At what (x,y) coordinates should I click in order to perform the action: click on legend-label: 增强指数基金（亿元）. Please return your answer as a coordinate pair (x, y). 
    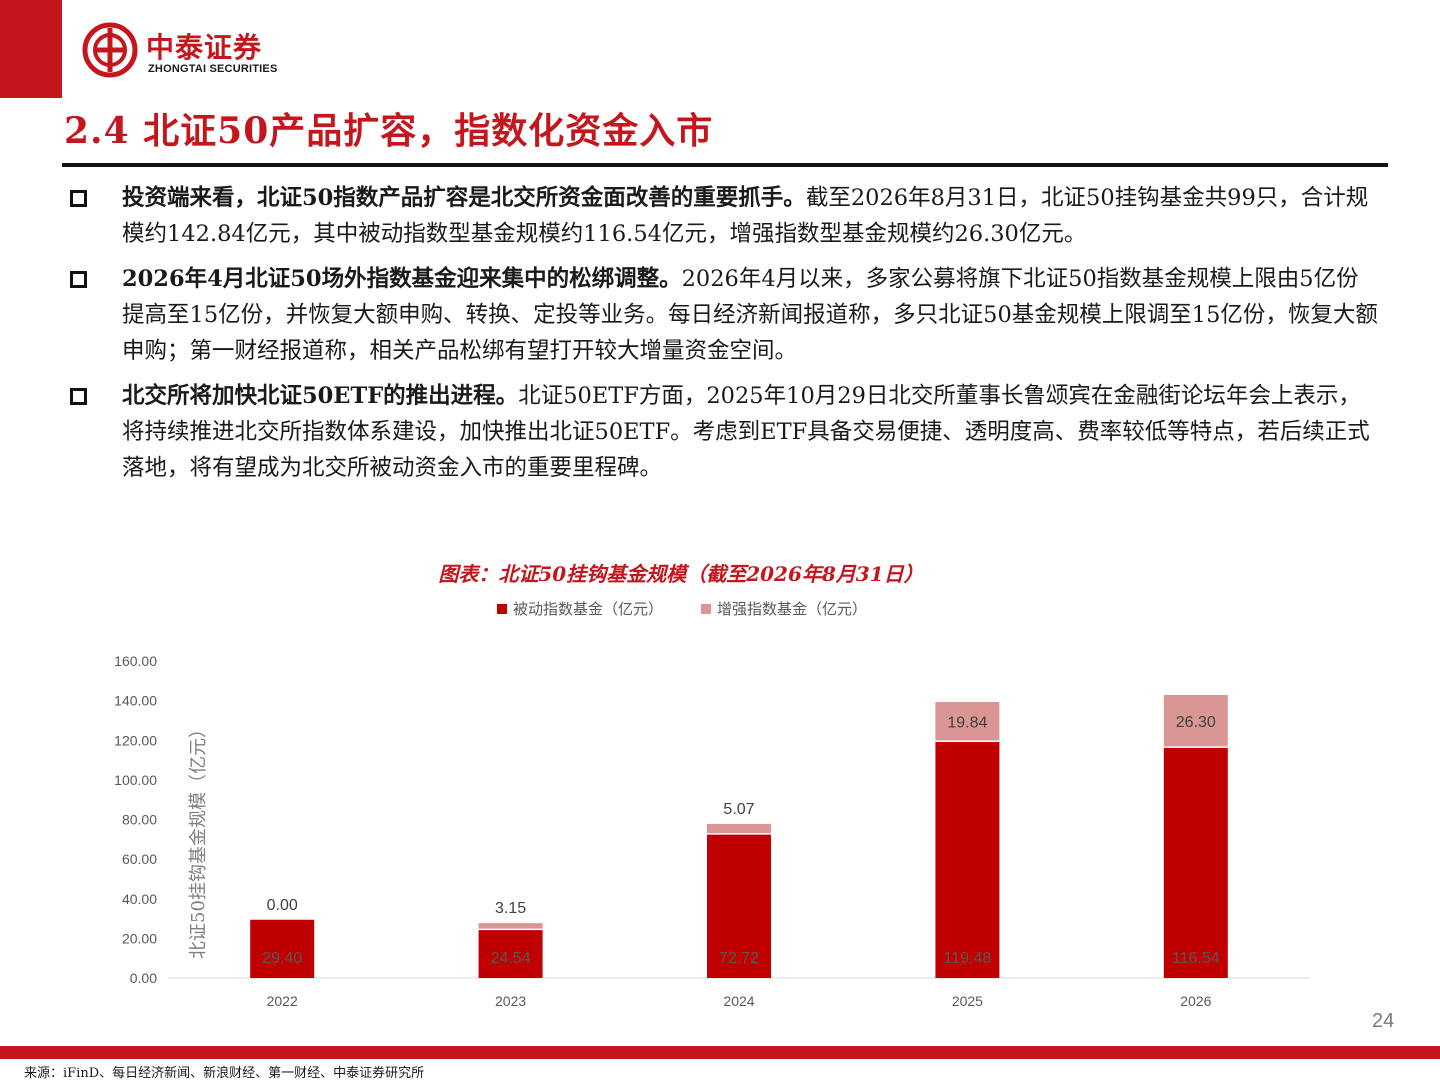
    Looking at the image, I should click on (792, 609).